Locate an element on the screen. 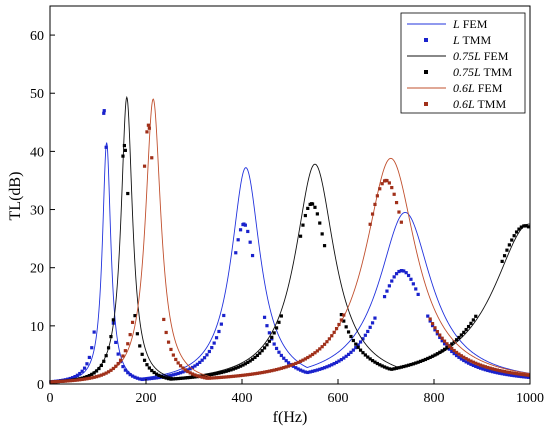 The height and width of the screenshot is (432, 550). legend-label: 0.6L FEM is located at coordinates (478, 88).